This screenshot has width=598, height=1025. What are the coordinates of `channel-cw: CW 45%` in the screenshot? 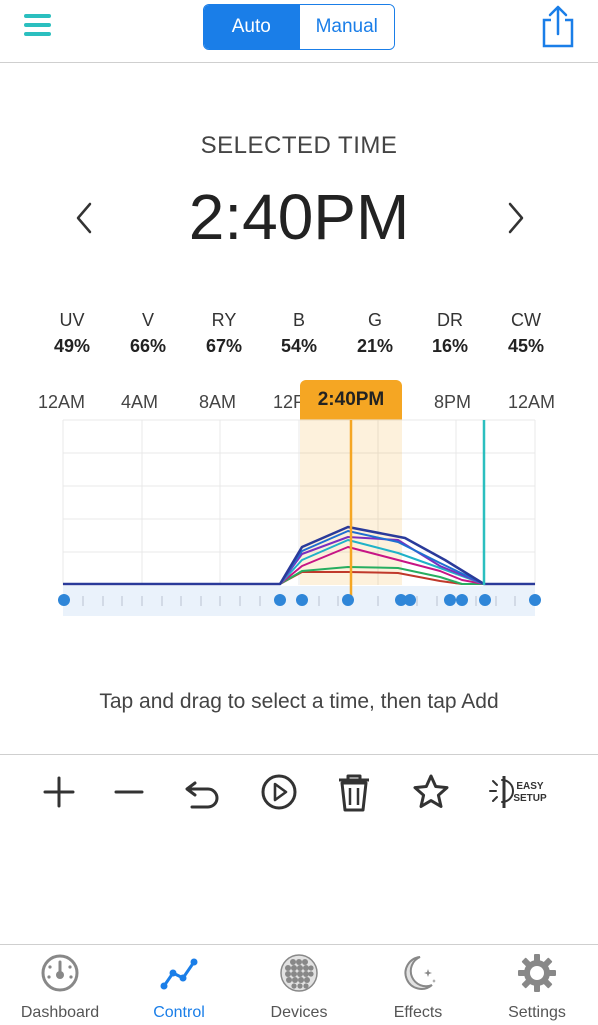 It's located at (526, 333).